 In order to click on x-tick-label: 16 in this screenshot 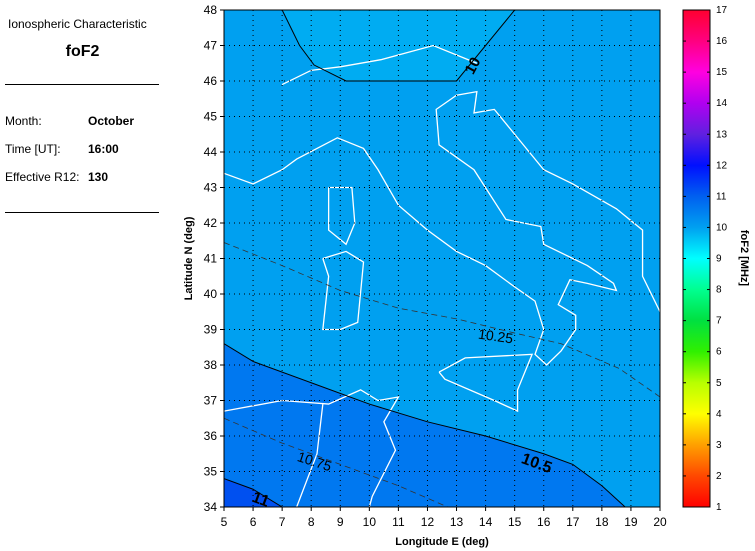, I will do `click(544, 522)`.